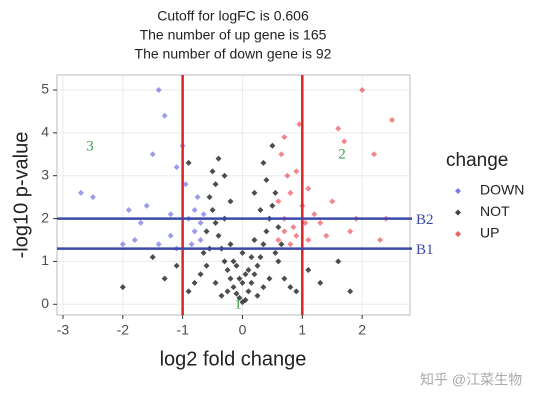 This screenshot has width=556, height=402. What do you see at coordinates (63, 330) in the screenshot?
I see `x-tick-label: -3` at bounding box center [63, 330].